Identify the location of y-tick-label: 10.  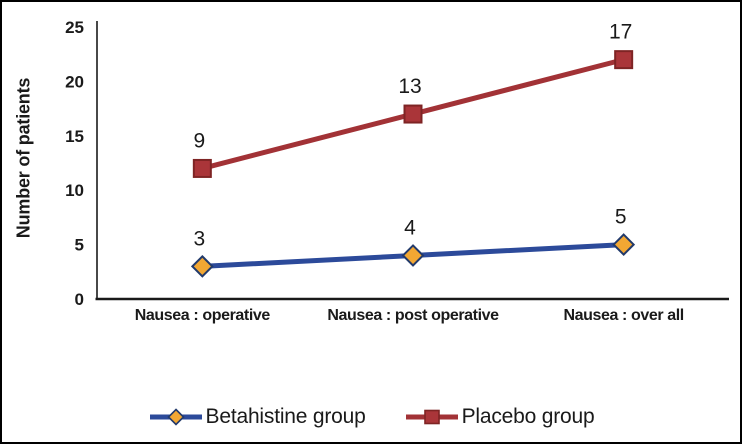
(74, 190).